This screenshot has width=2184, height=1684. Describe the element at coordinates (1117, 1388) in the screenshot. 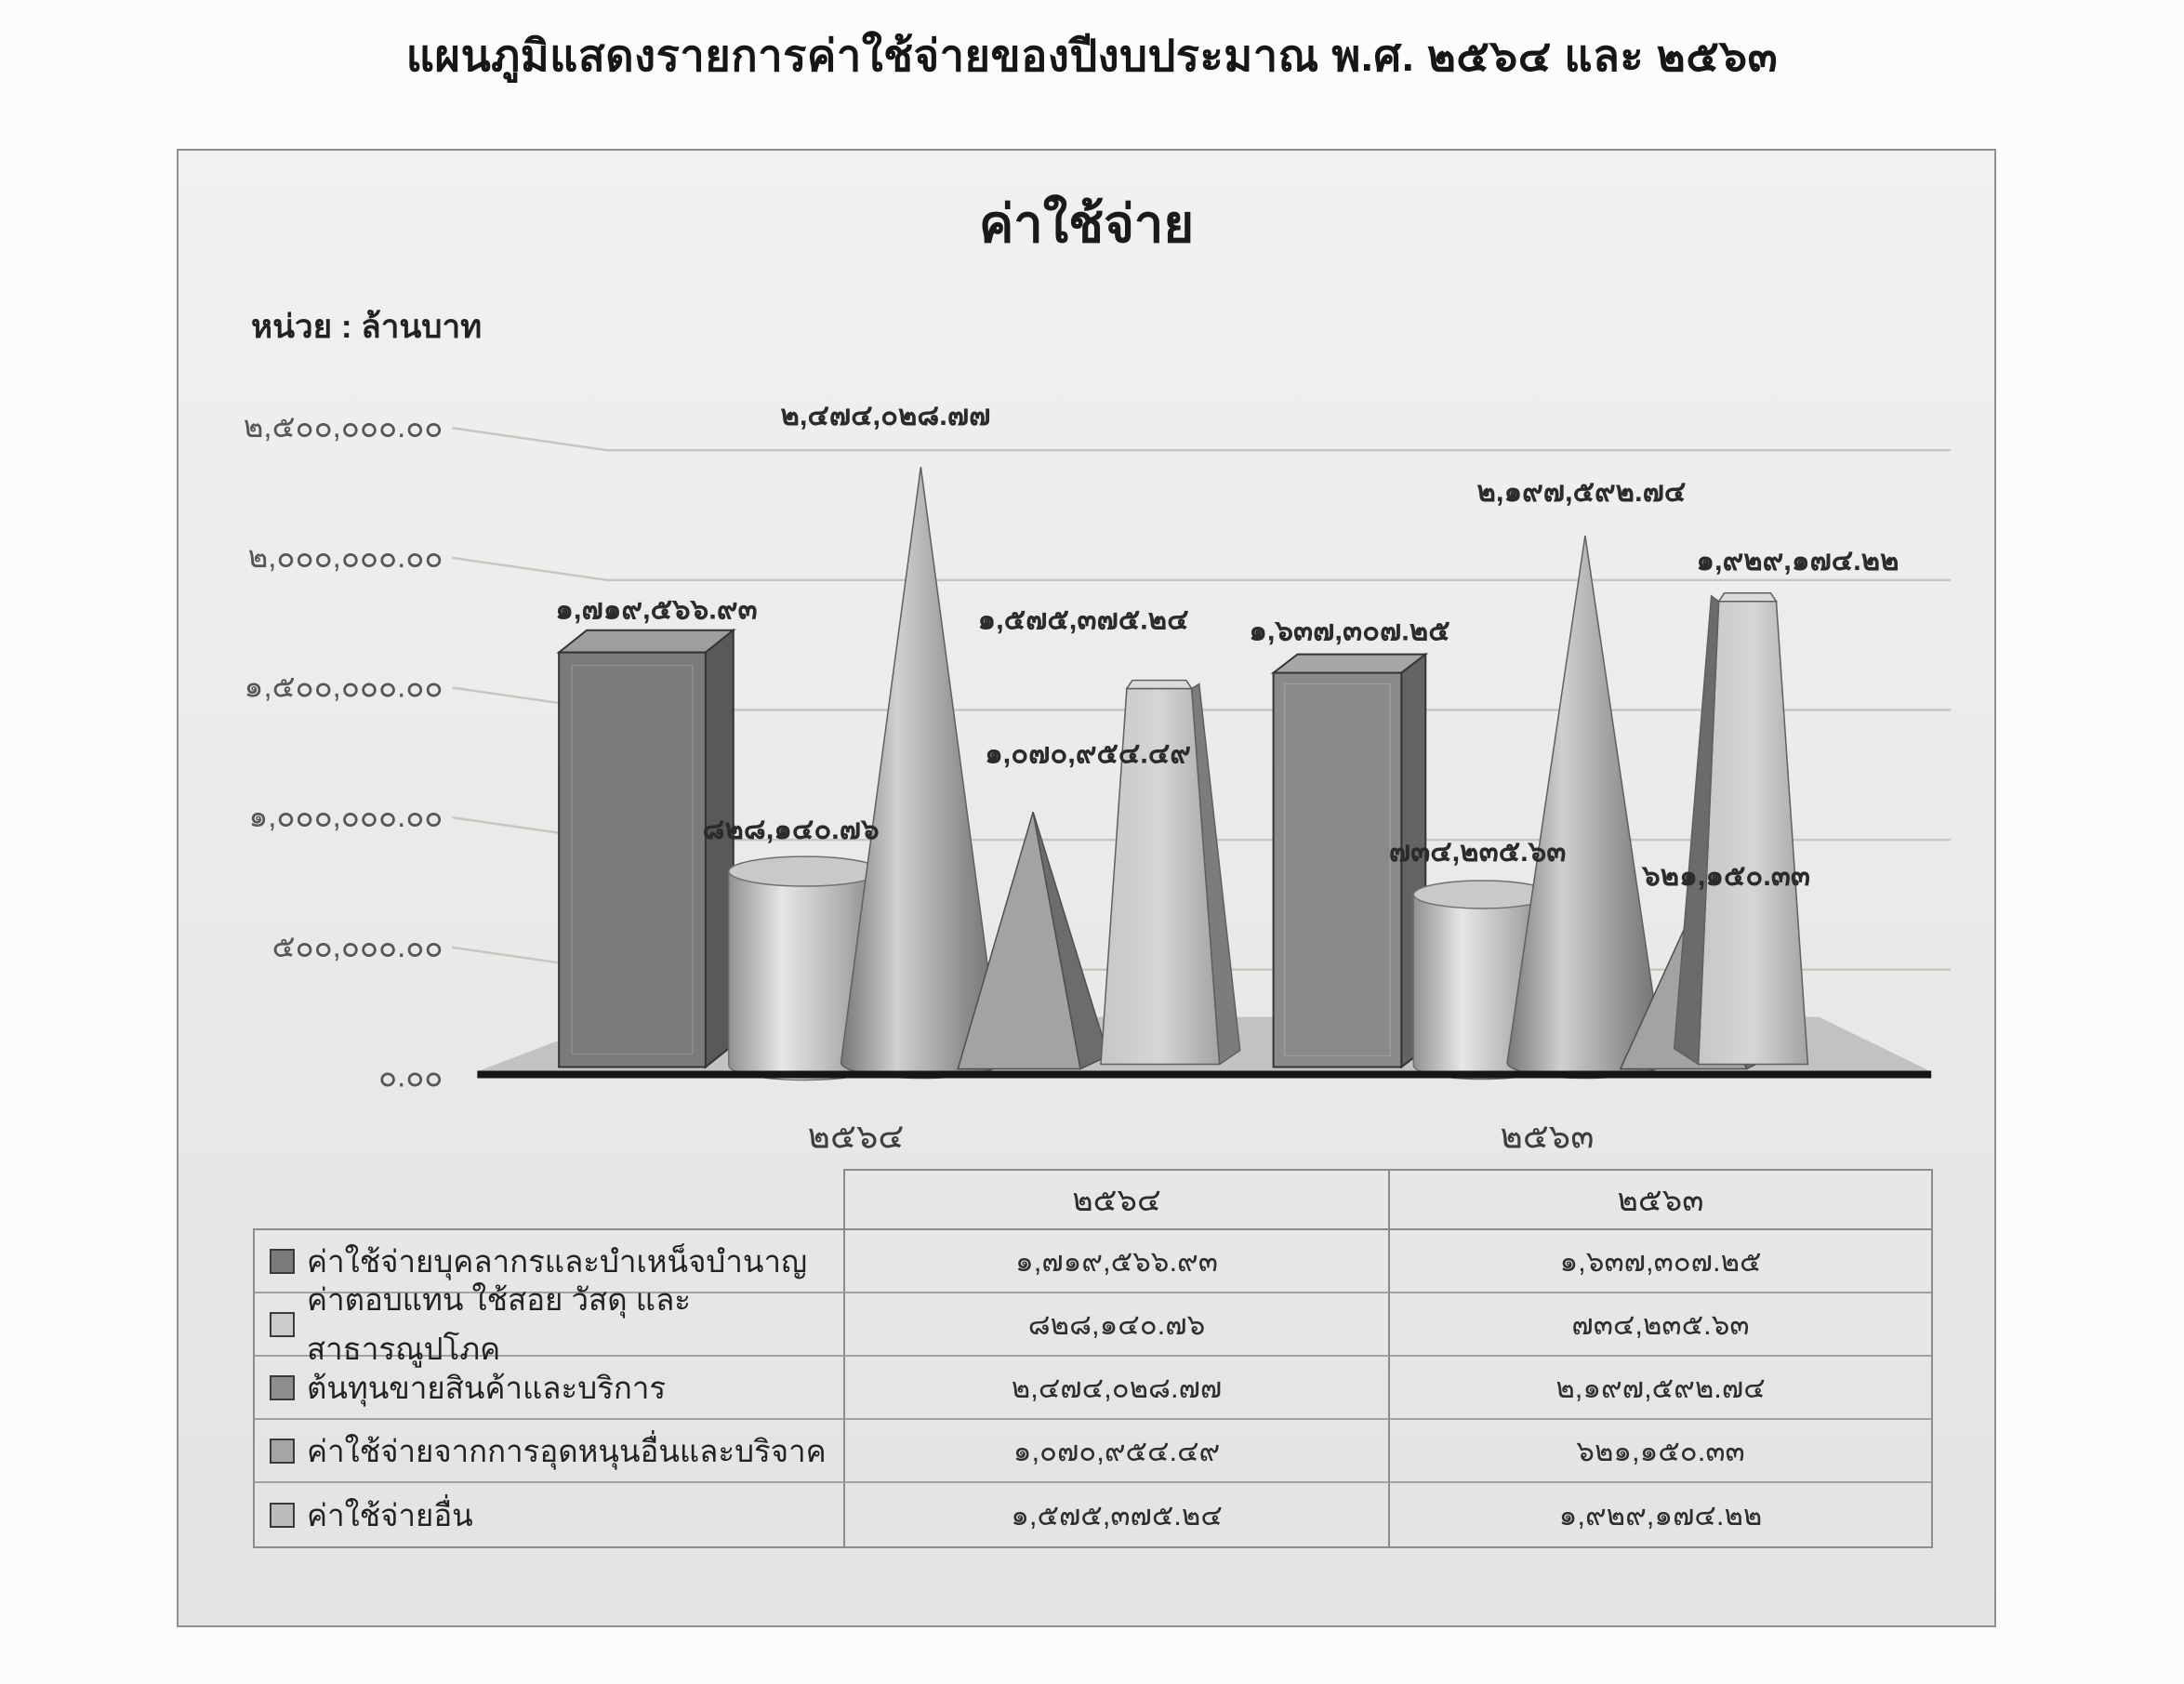

I see `table-cell: ๒,๔๗๔,๐๒๘.๗๗` at that location.